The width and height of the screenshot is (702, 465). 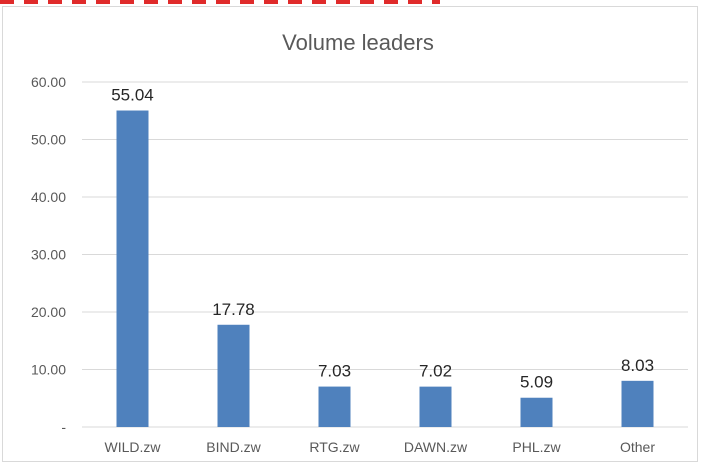 I want to click on bar-wild-zw, so click(x=132, y=269).